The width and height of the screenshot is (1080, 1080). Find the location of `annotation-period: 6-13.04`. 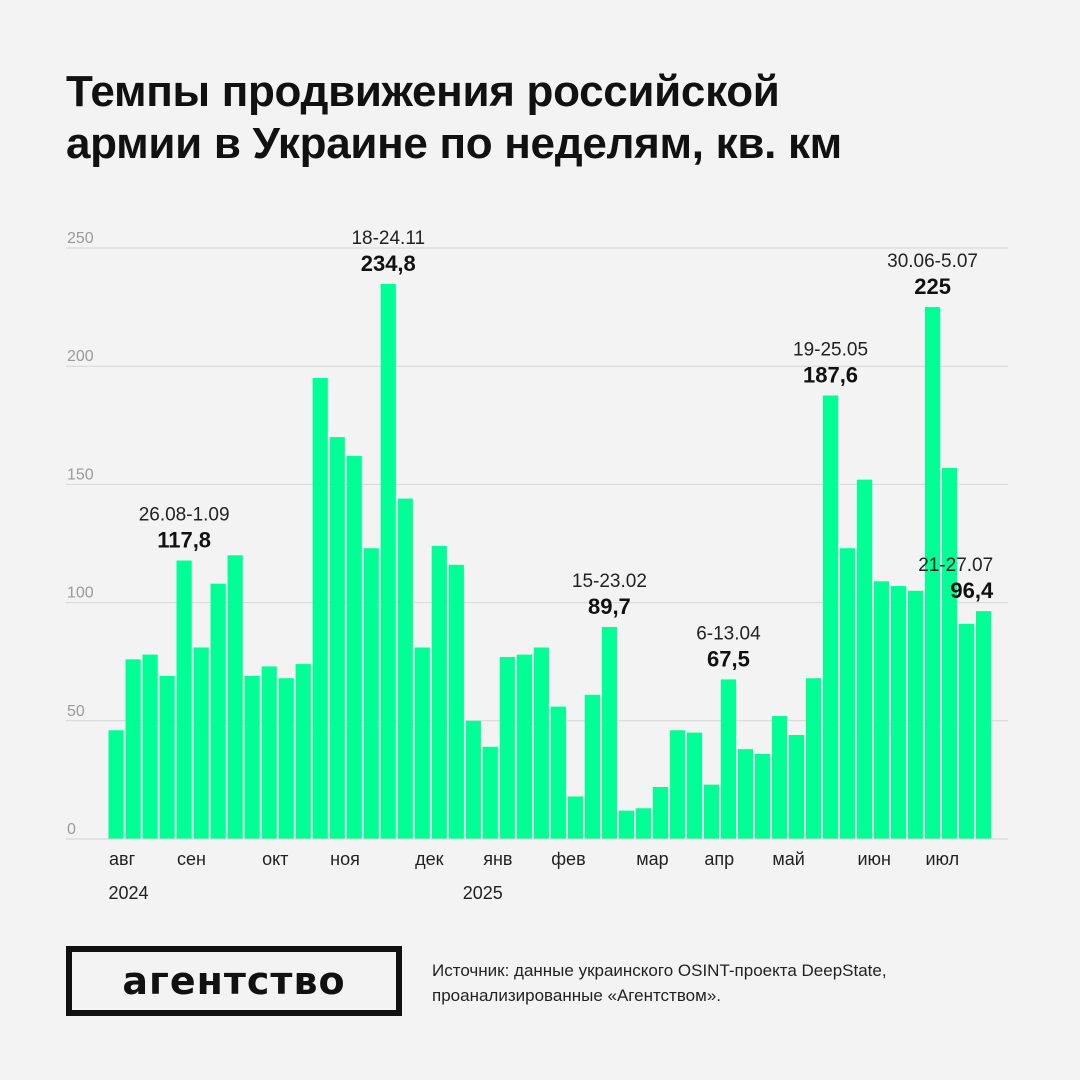

annotation-period: 6-13.04 is located at coordinates (728, 633).